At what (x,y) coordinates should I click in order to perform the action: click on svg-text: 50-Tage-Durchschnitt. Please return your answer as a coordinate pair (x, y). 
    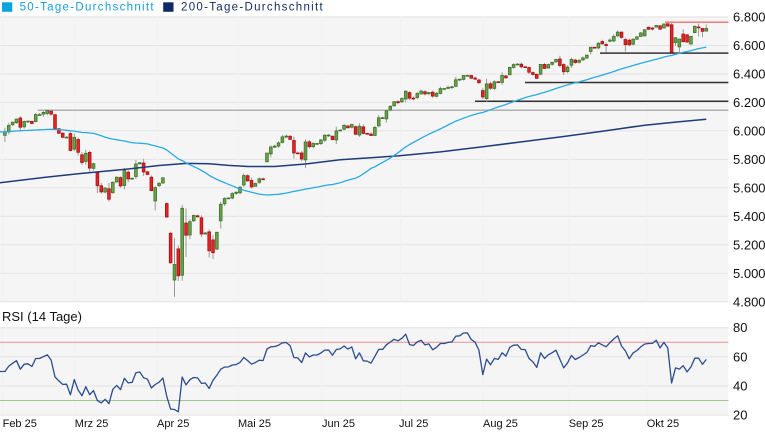
    Looking at the image, I should click on (87, 8).